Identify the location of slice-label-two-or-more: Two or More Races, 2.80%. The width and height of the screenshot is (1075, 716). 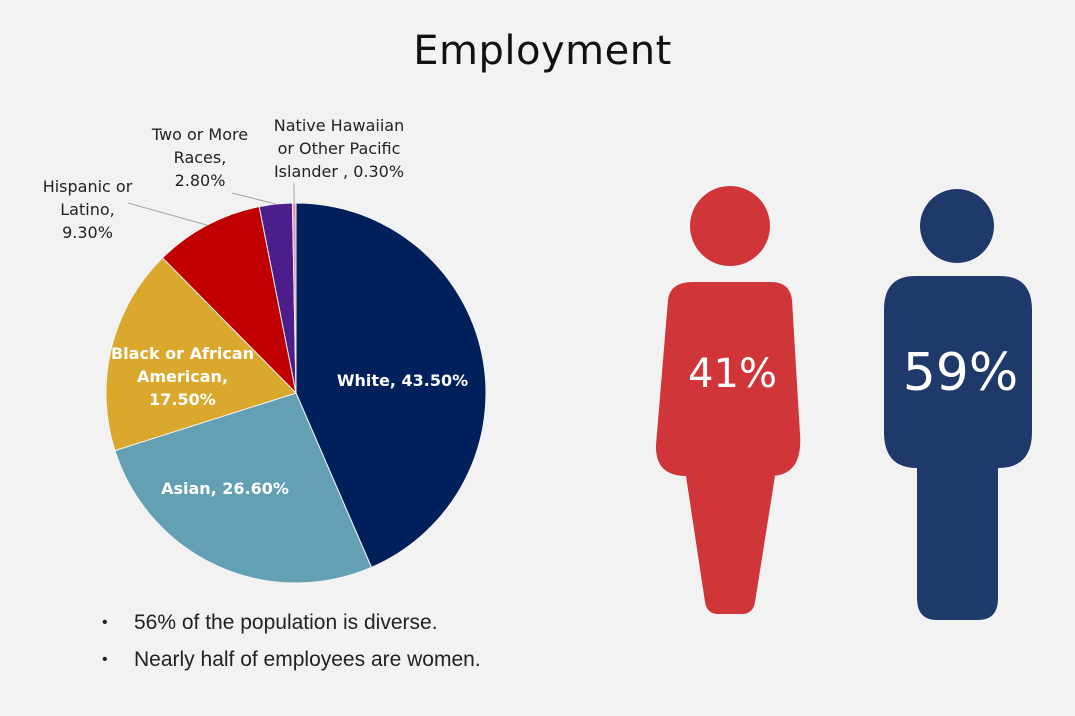
(200, 157).